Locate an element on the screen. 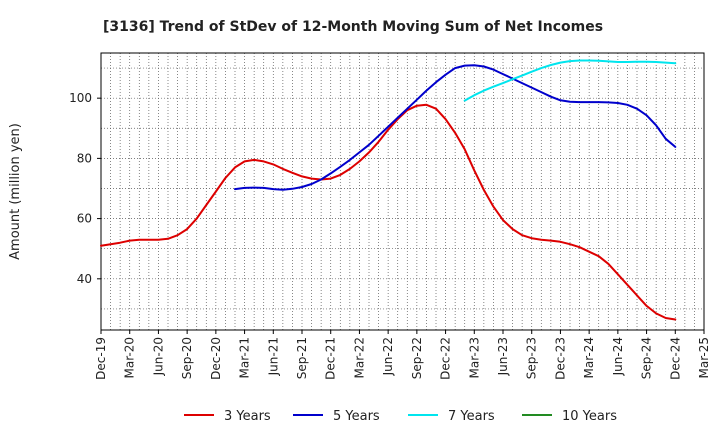 The height and width of the screenshot is (440, 720). x-tick-label: Dec-22 is located at coordinates (446, 358).